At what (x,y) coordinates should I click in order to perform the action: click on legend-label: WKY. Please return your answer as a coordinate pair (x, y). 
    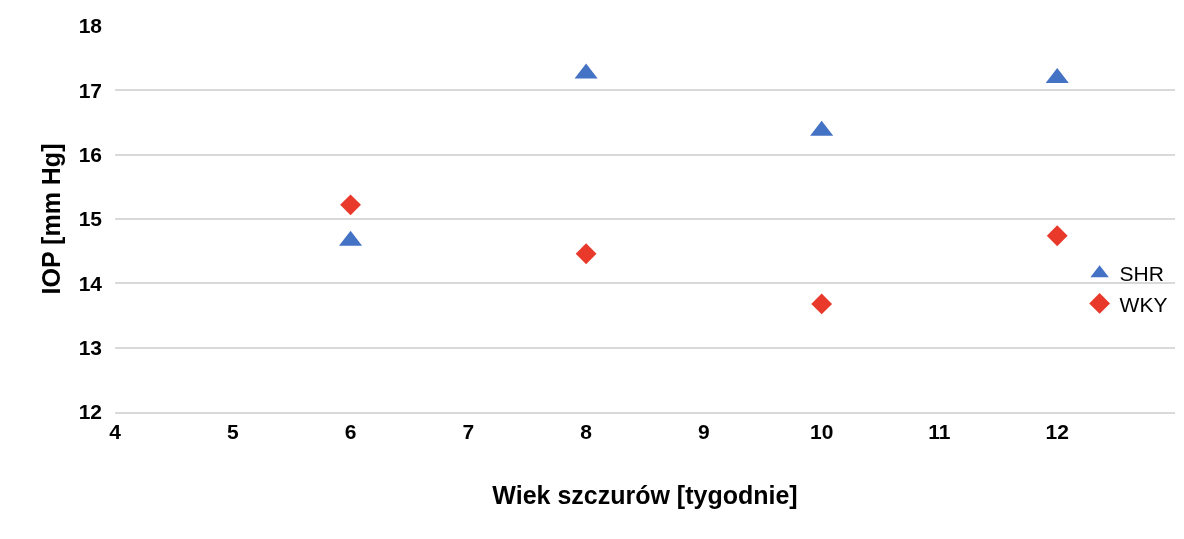
    Looking at the image, I should click on (1143, 304).